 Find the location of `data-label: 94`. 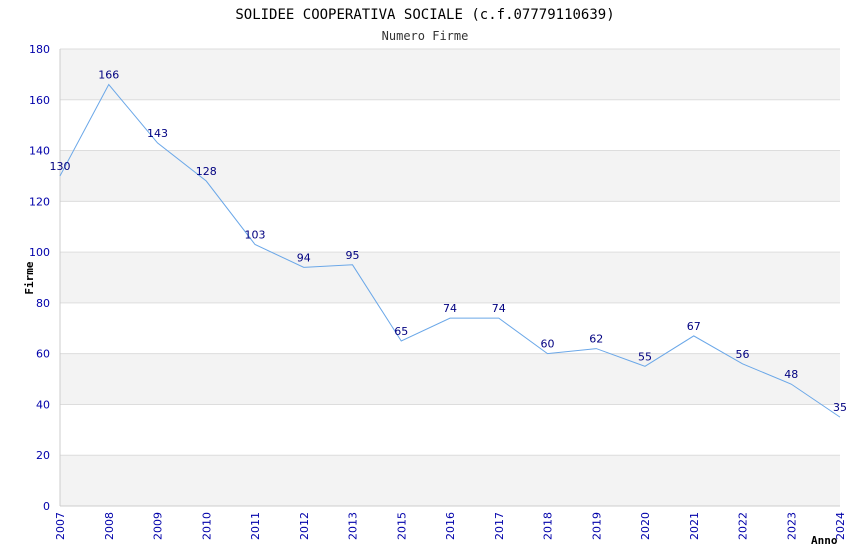

data-label: 94 is located at coordinates (304, 257).